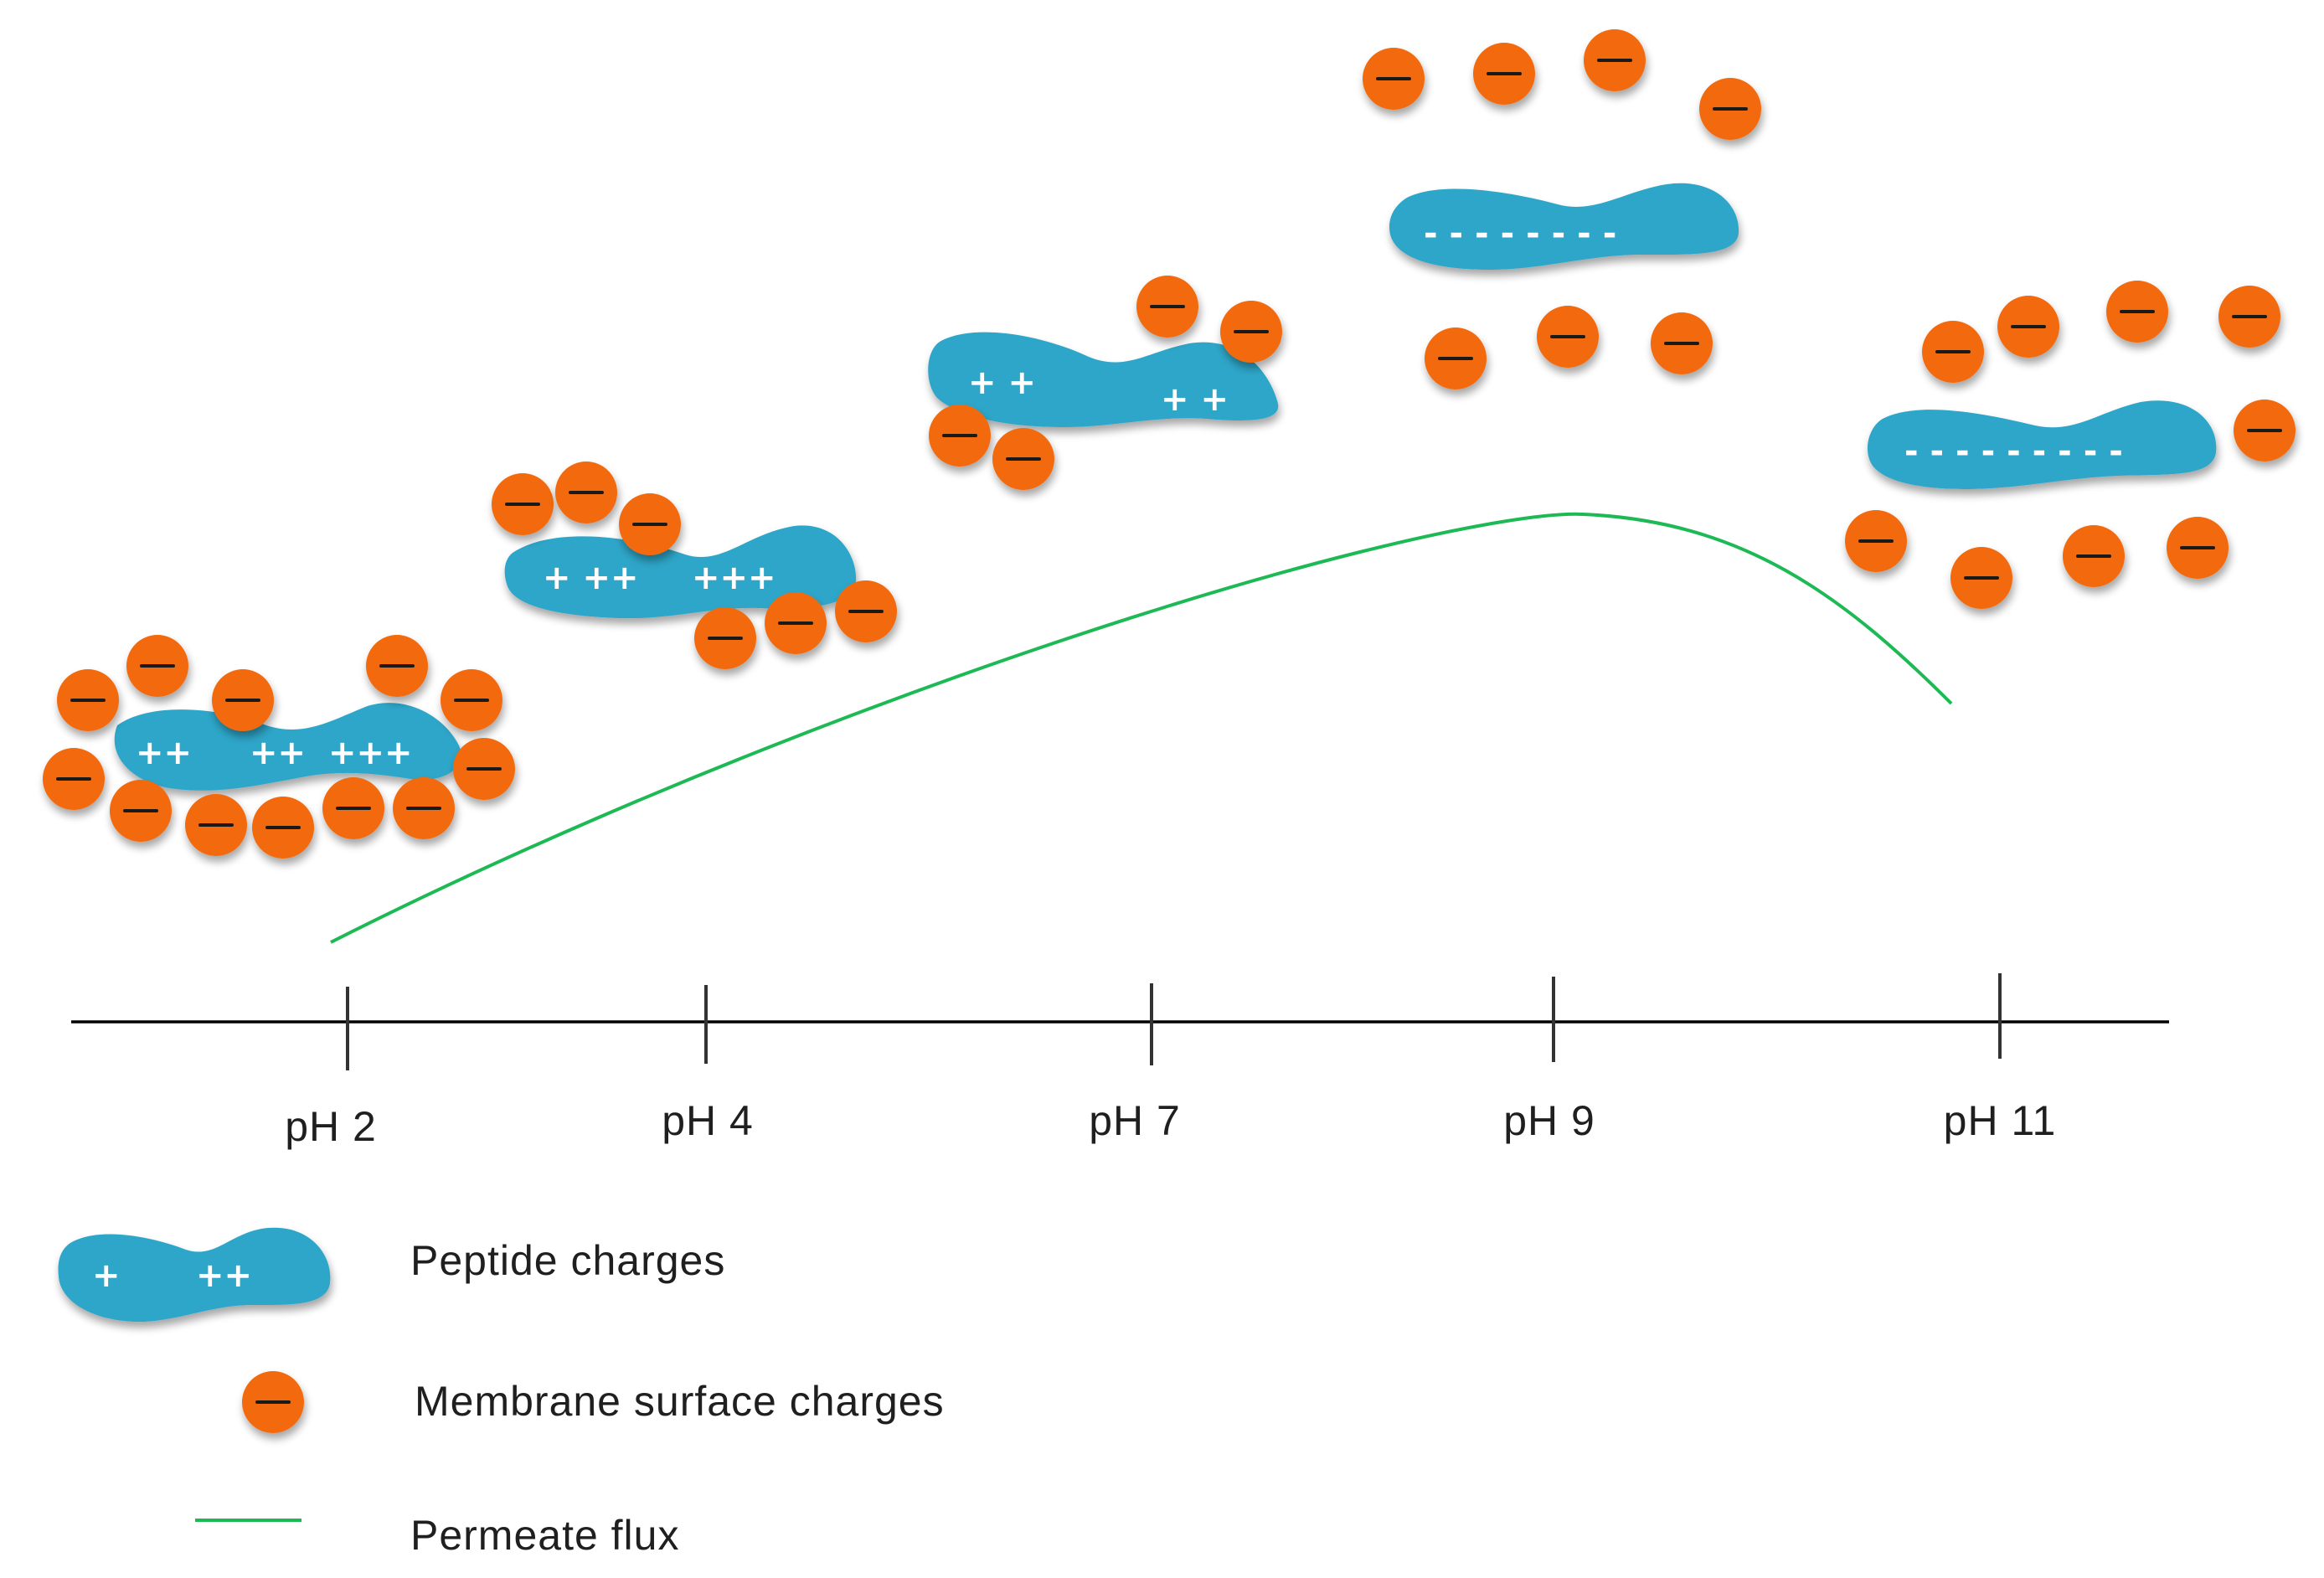 Image resolution: width=2324 pixels, height=1578 pixels. What do you see at coordinates (1002, 383) in the screenshot?
I see `peptide-ph7-signs-1: + +` at bounding box center [1002, 383].